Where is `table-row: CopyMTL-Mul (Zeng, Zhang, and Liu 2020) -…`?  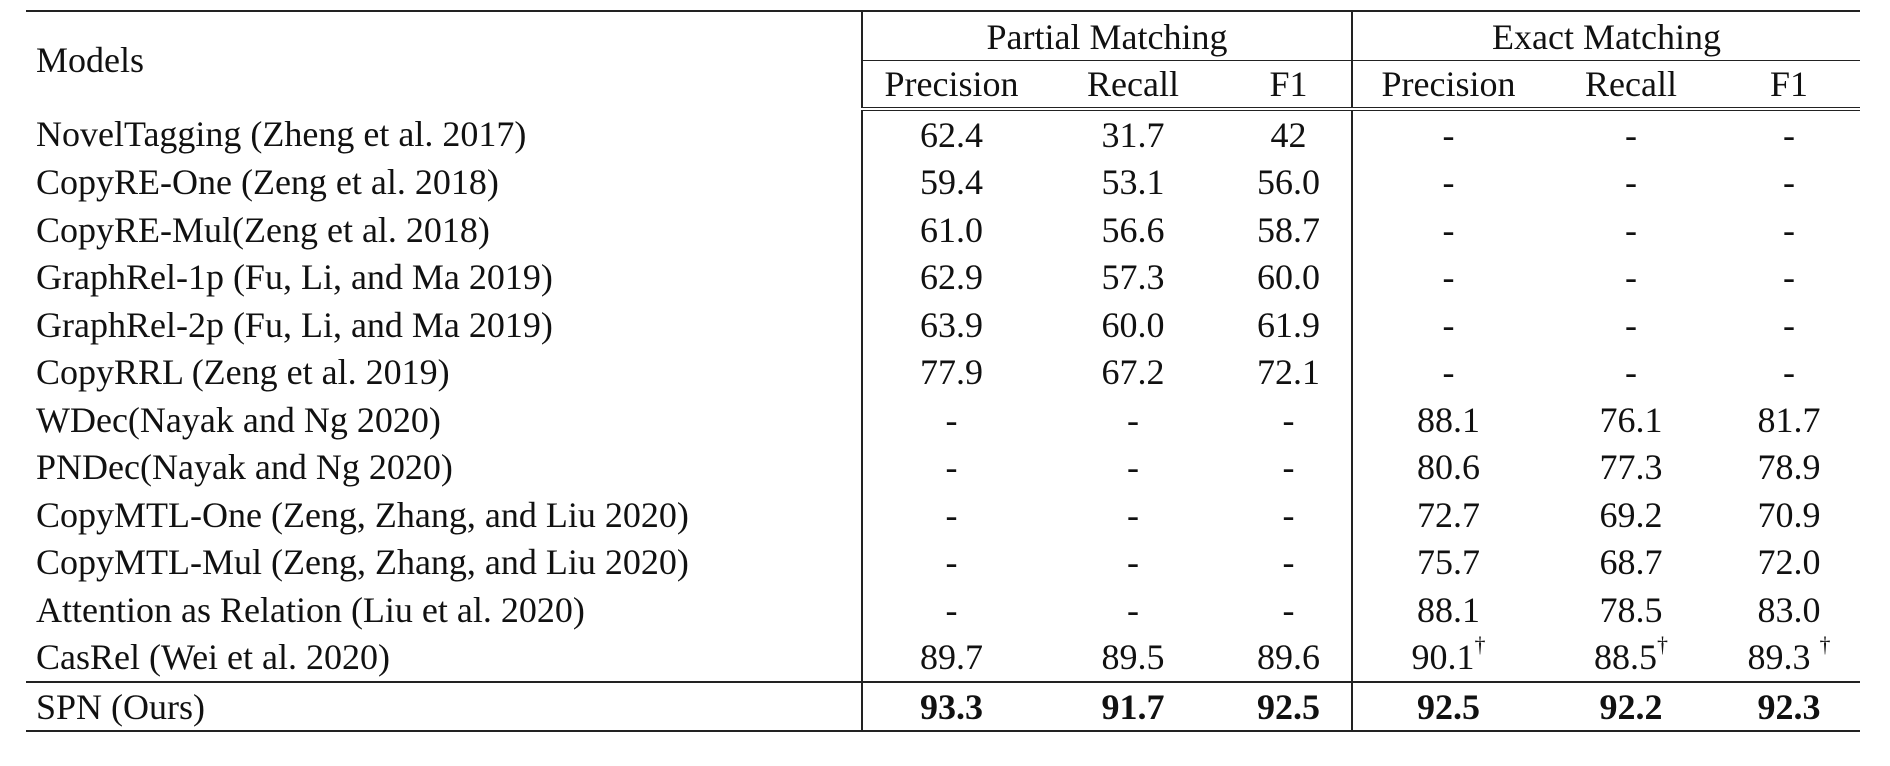
table-row: CopyMTL-Mul (Zeng, Zhang, and Liu 2020) -… is located at coordinates (943, 562).